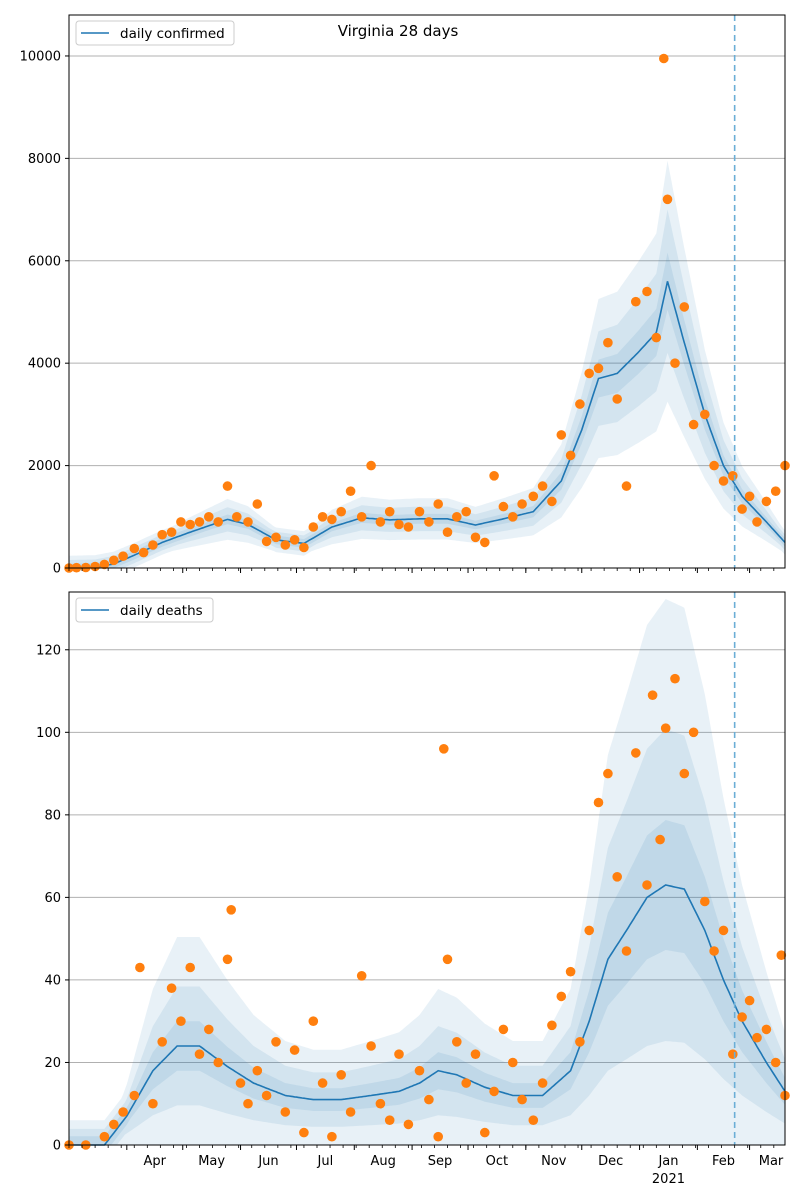 This screenshot has width=800, height=1200. Describe the element at coordinates (44, 466) in the screenshot. I see `y-tick-label: 2000` at that location.